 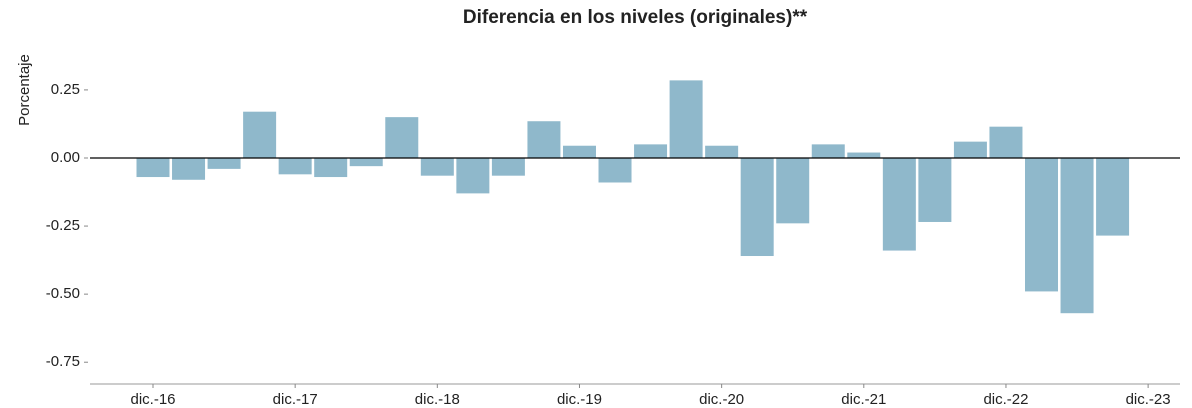 I want to click on x-tick-label: dic.-22, so click(x=1005, y=399).